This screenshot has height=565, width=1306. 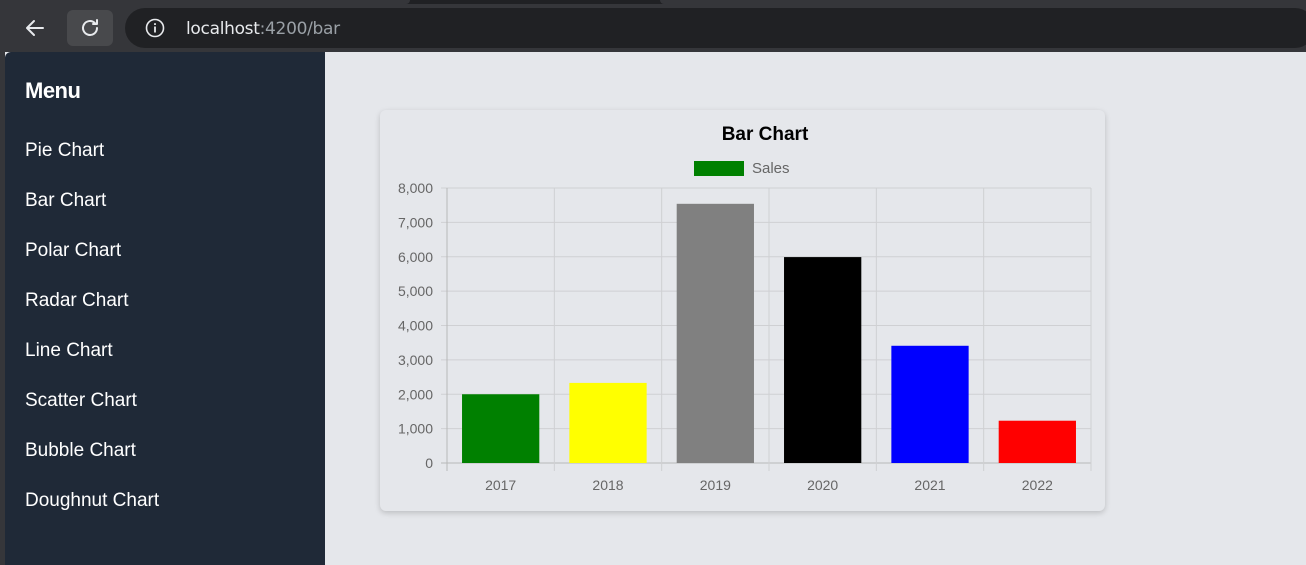 What do you see at coordinates (415, 257) in the screenshot?
I see `y-tick-label: 6,000` at bounding box center [415, 257].